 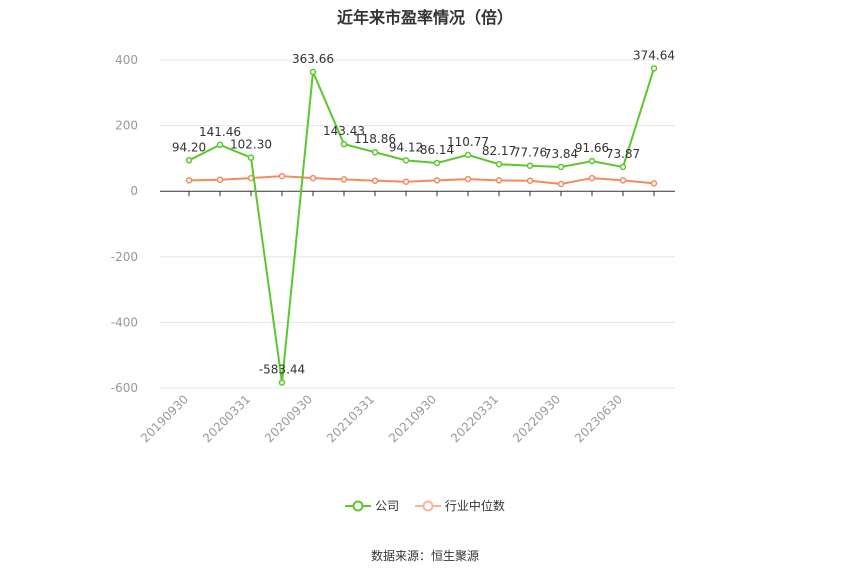 What do you see at coordinates (375, 139) in the screenshot?
I see `company-data-label: 118.86` at bounding box center [375, 139].